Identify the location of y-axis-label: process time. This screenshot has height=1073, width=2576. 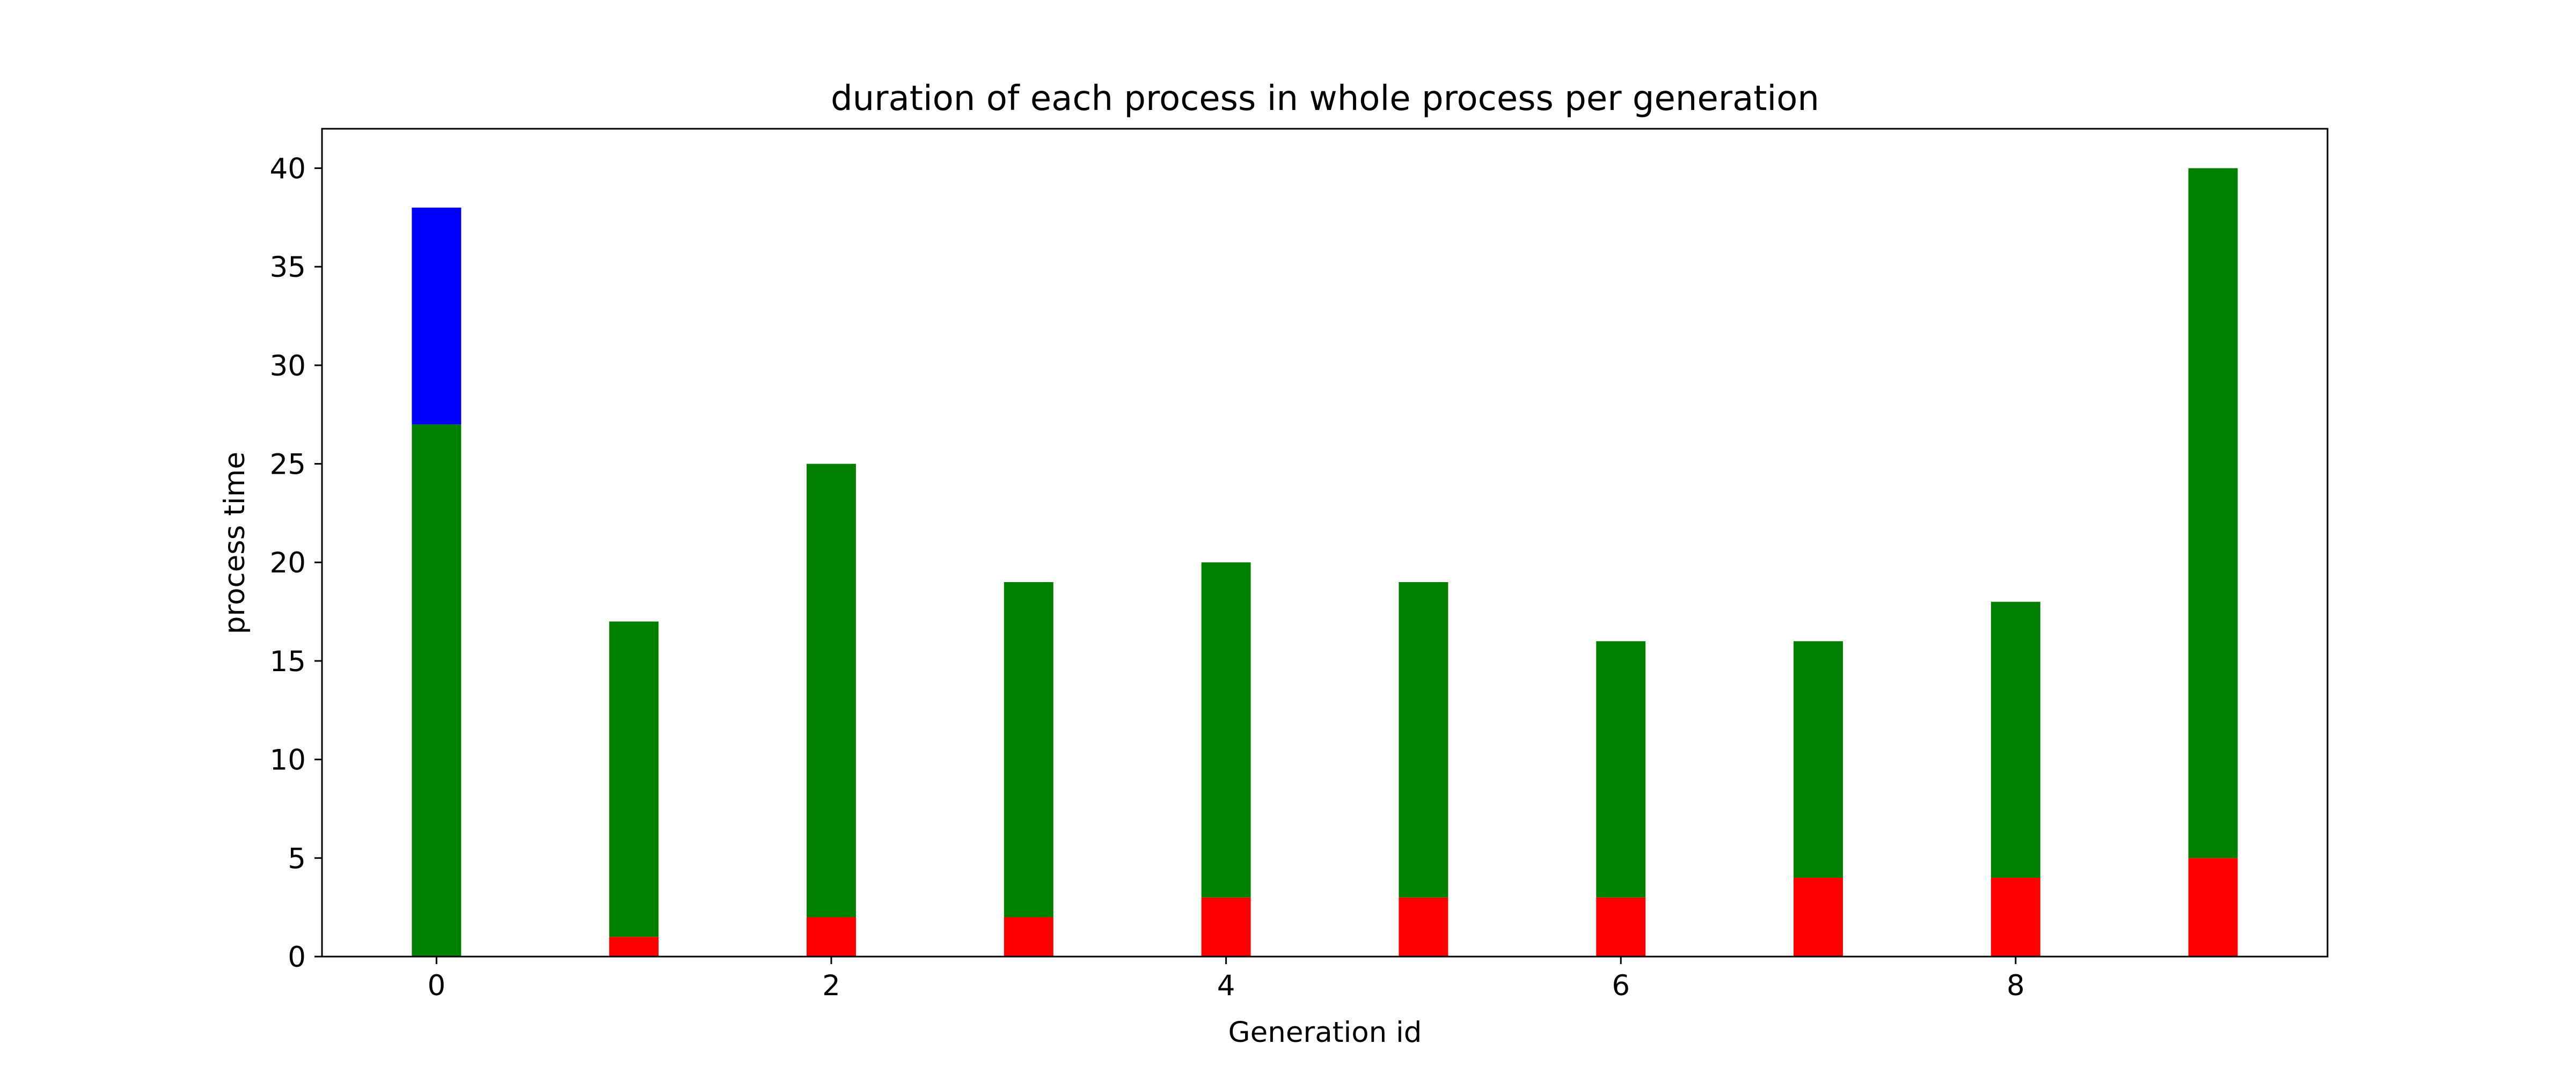
(234, 543).